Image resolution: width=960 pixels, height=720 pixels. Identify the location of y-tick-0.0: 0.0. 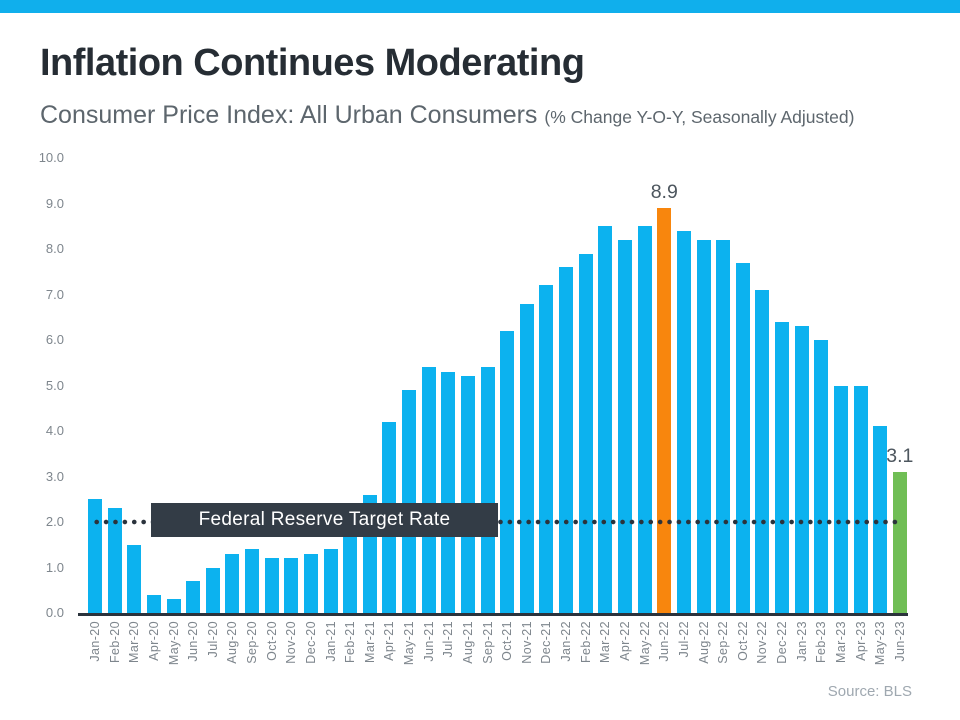
(54, 612).